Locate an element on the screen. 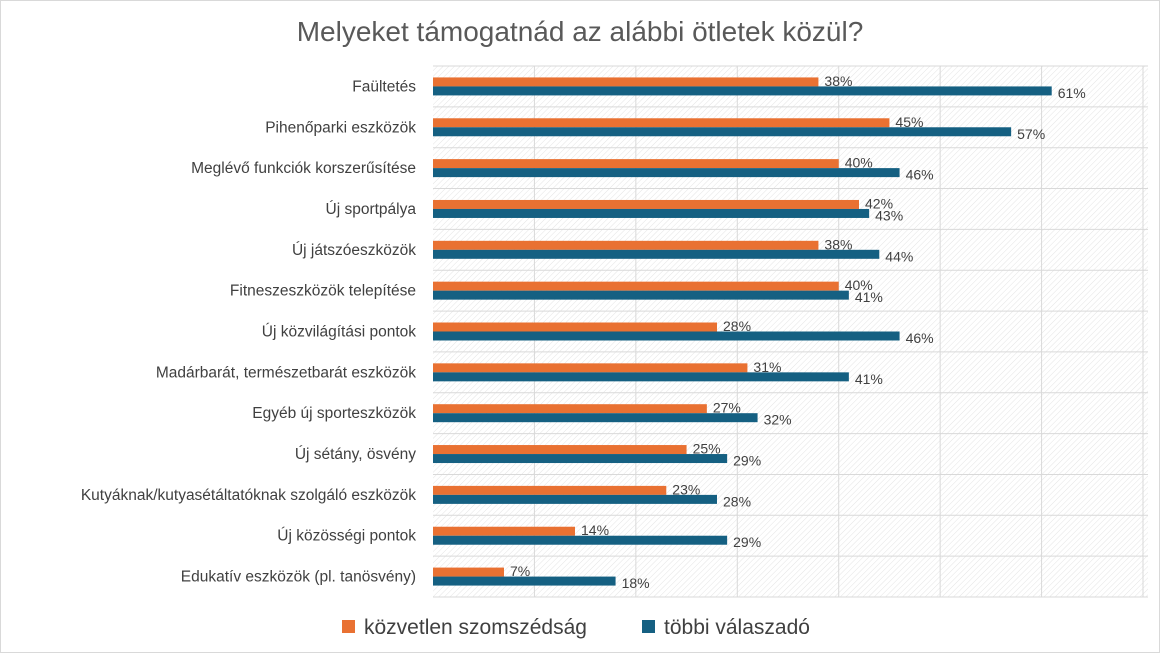 The width and height of the screenshot is (1160, 653). data-label: 31% is located at coordinates (767, 367).